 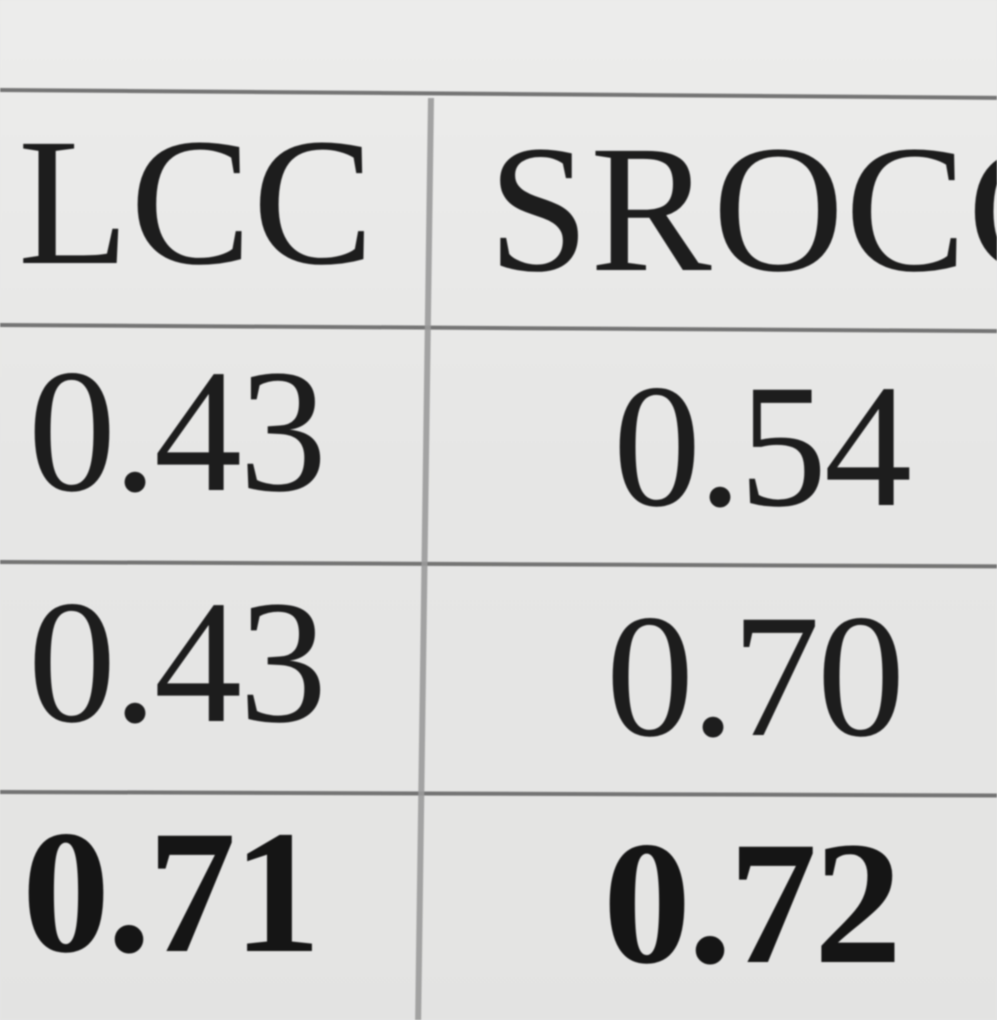 What do you see at coordinates (752, 903) in the screenshot?
I see `row-3-srocc: 0.72` at bounding box center [752, 903].